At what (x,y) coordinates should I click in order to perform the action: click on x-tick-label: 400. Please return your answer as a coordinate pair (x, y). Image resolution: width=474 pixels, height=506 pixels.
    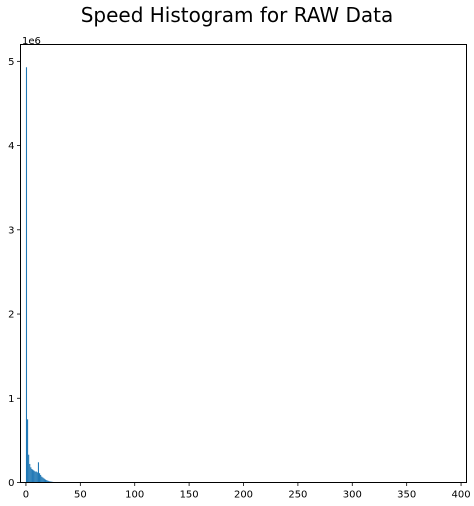
    Looking at the image, I should click on (461, 495).